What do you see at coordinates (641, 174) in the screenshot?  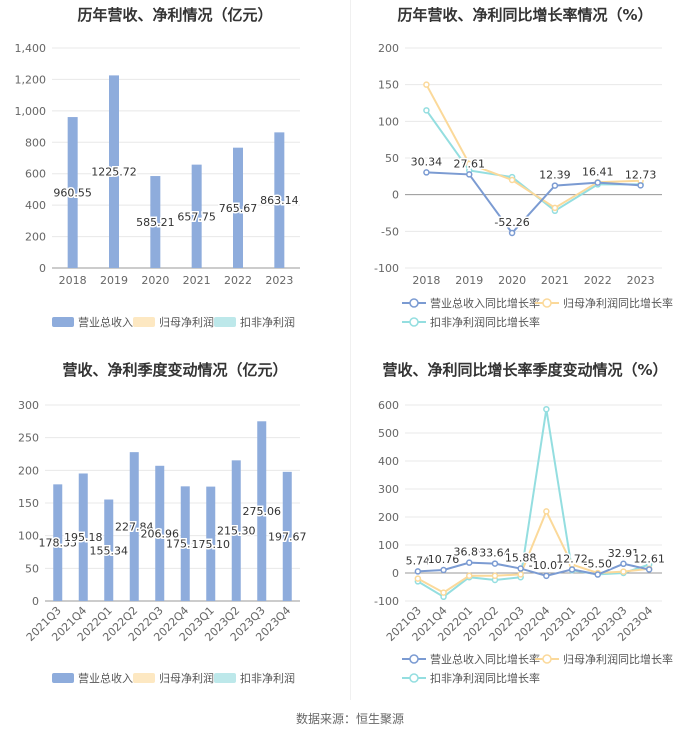 I see `line-data-label: 12.73` at bounding box center [641, 174].